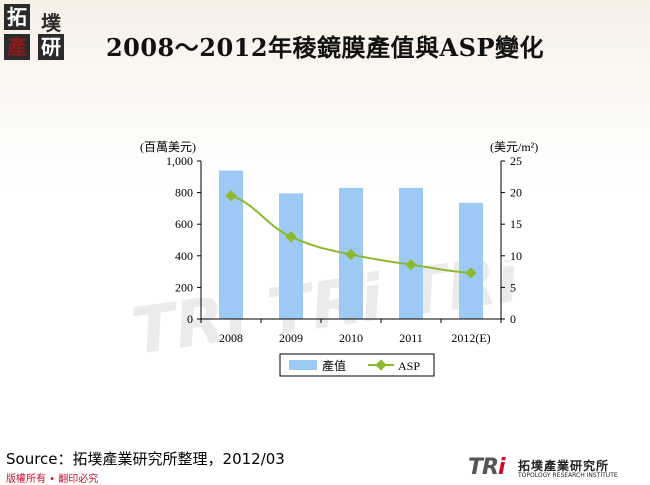 The width and height of the screenshot is (650, 485). I want to click on page-title: 2008～2012年稜鏡膜產值與ASP變化, so click(325, 47).